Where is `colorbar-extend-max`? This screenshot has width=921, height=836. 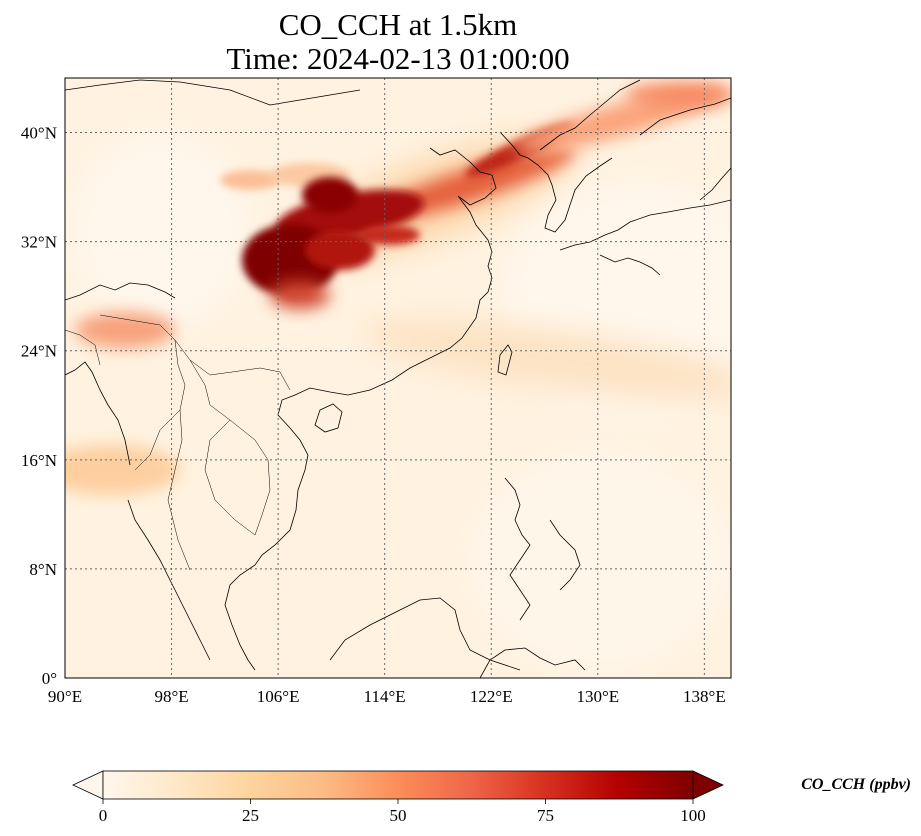
colorbar-extend-max is located at coordinates (708, 785).